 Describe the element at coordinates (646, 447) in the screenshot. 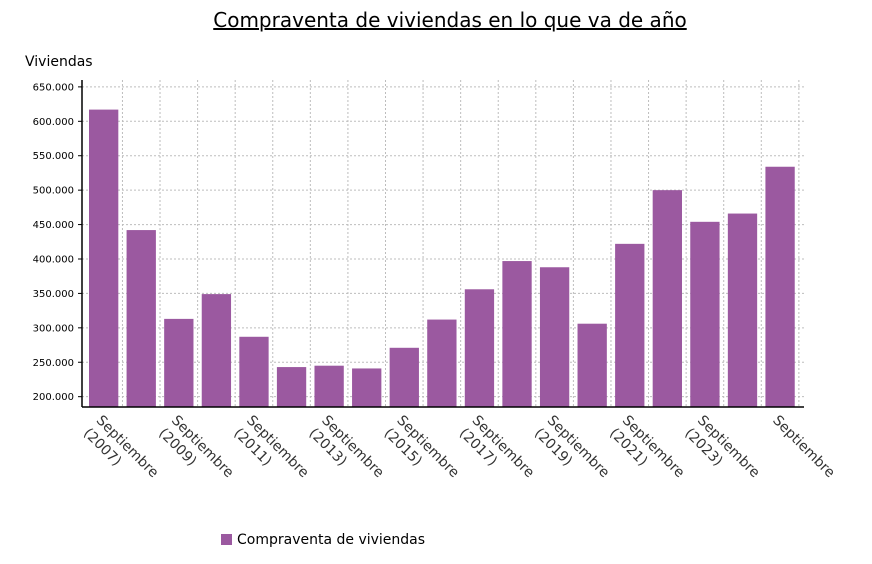

I see `x-tick-label: Septiembre(2021)` at that location.